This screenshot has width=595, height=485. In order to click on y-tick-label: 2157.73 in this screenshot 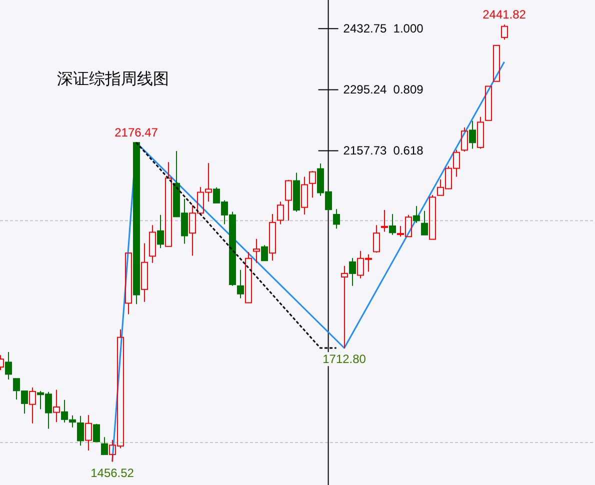, I will do `click(365, 151)`.